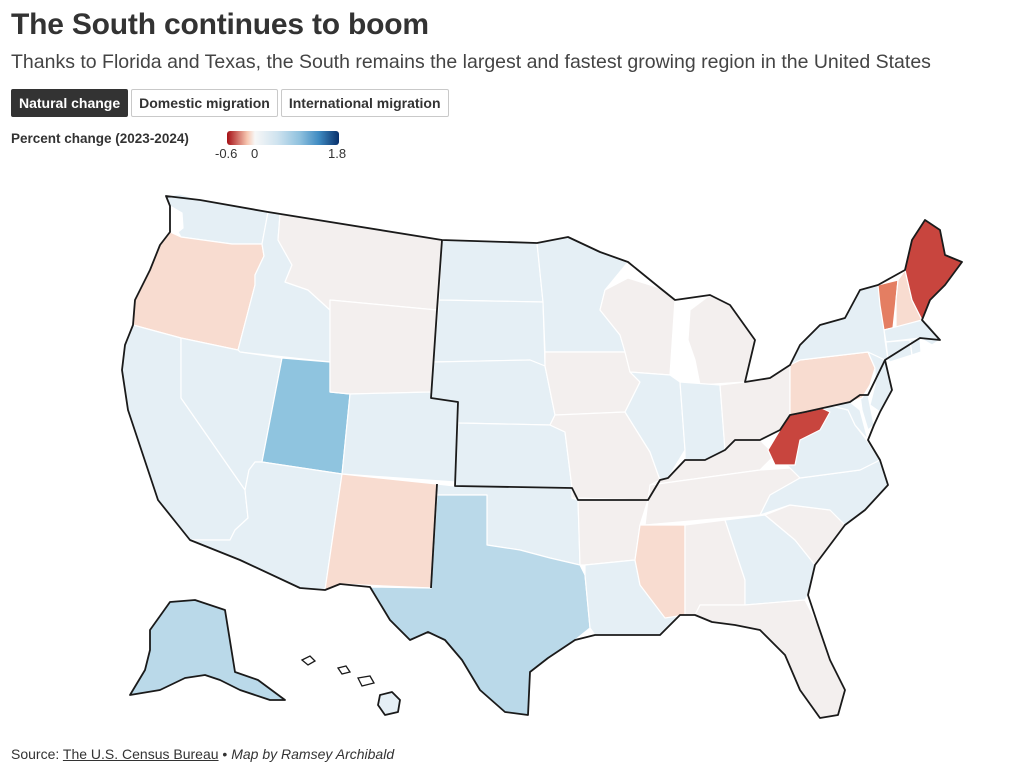 The width and height of the screenshot is (1020, 775). What do you see at coordinates (220, 24) in the screenshot?
I see `page-title: The South continues to boom` at bounding box center [220, 24].